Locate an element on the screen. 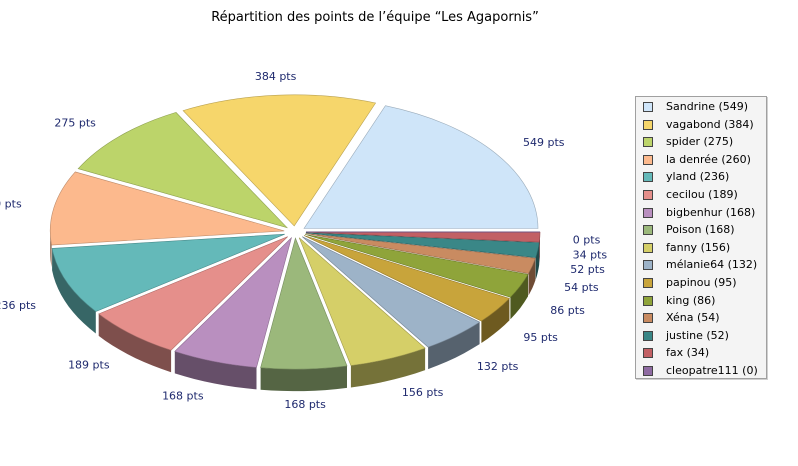 The image size is (798, 466). legend-label: papinou (95) is located at coordinates (701, 282).